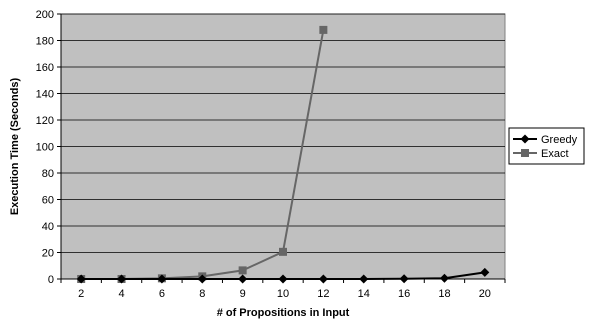 The width and height of the screenshot is (590, 322). I want to click on y-tick-label: 40, so click(48, 227).